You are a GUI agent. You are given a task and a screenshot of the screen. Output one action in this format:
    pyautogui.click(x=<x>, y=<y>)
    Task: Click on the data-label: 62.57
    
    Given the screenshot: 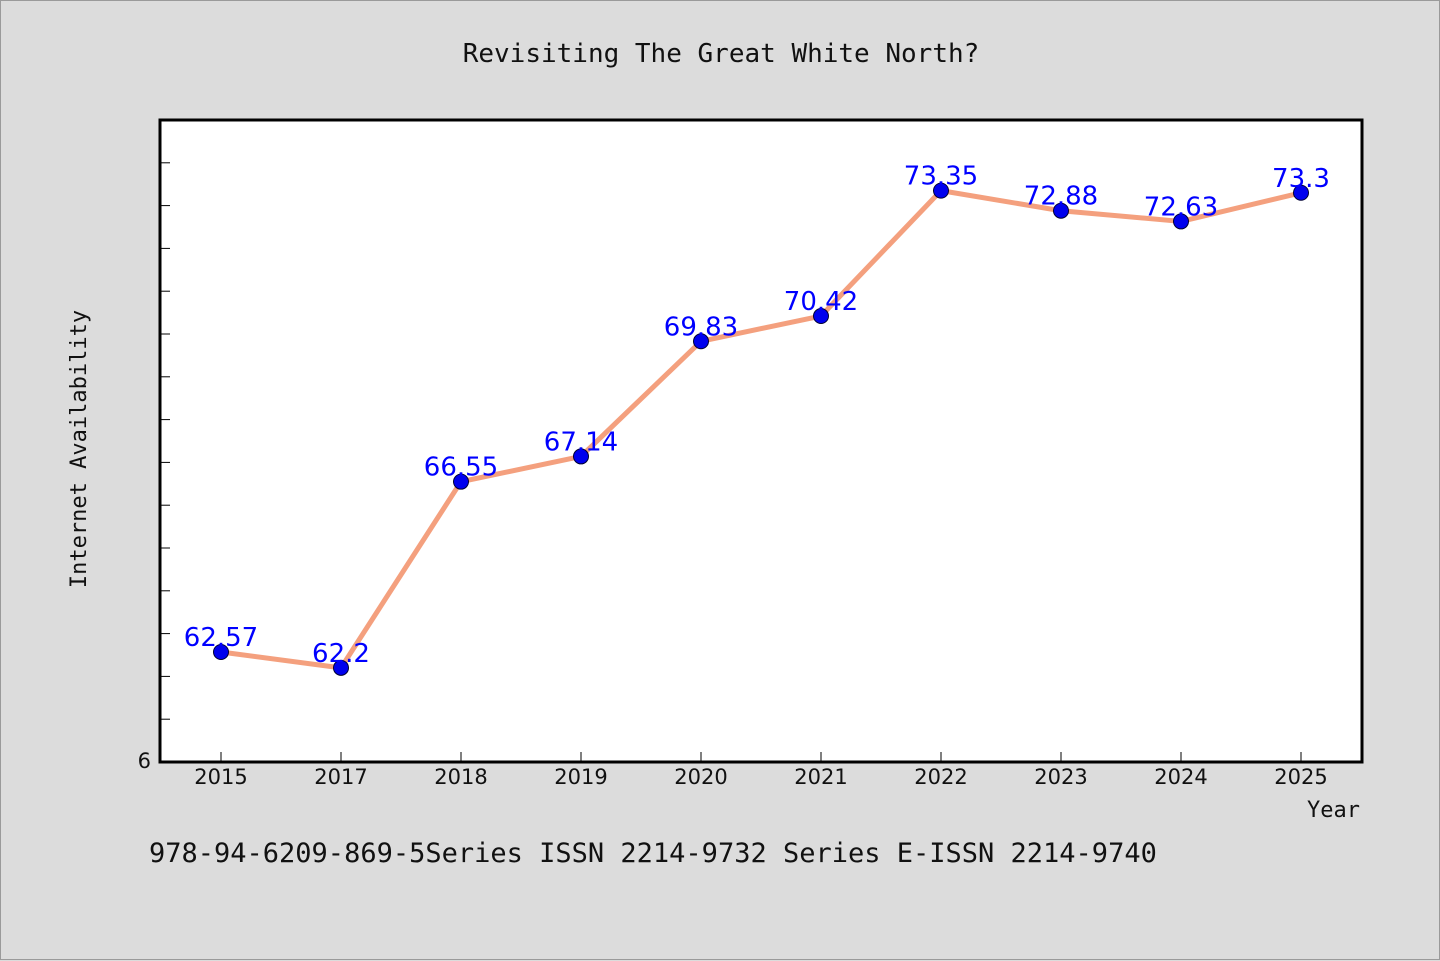 What is the action you would take?
    pyautogui.click(x=221, y=638)
    